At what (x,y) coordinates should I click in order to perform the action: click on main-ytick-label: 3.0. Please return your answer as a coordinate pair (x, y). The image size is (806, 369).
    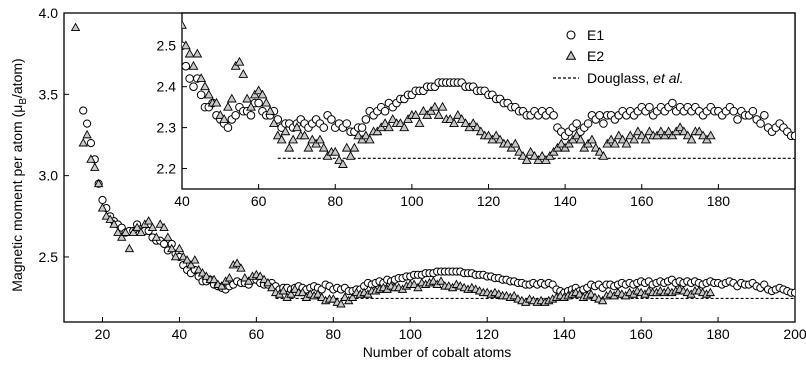
    Looking at the image, I should click on (49, 176).